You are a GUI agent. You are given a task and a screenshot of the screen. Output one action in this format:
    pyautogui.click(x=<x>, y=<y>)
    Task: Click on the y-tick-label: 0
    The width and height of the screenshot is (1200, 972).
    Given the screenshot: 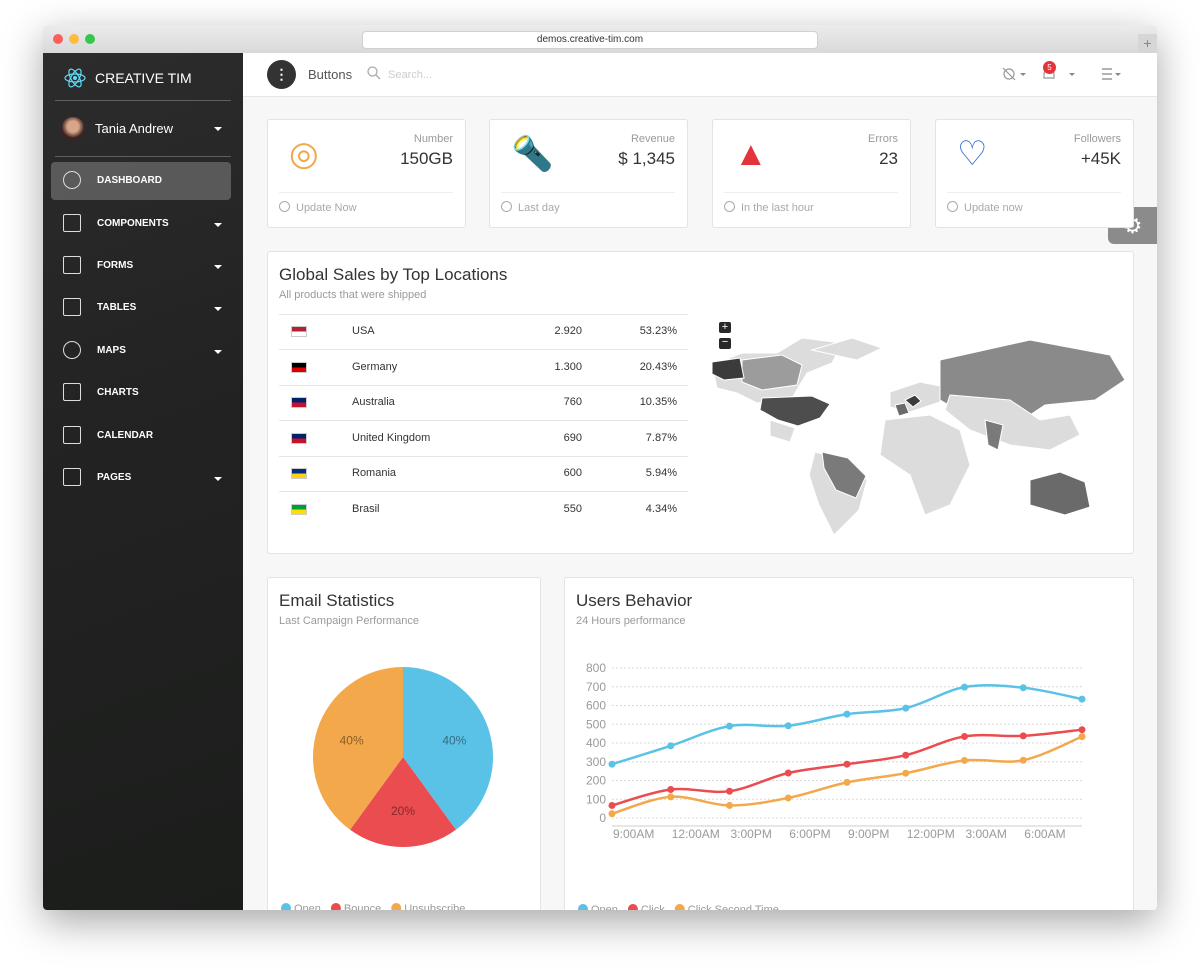 What is the action you would take?
    pyautogui.click(x=602, y=818)
    